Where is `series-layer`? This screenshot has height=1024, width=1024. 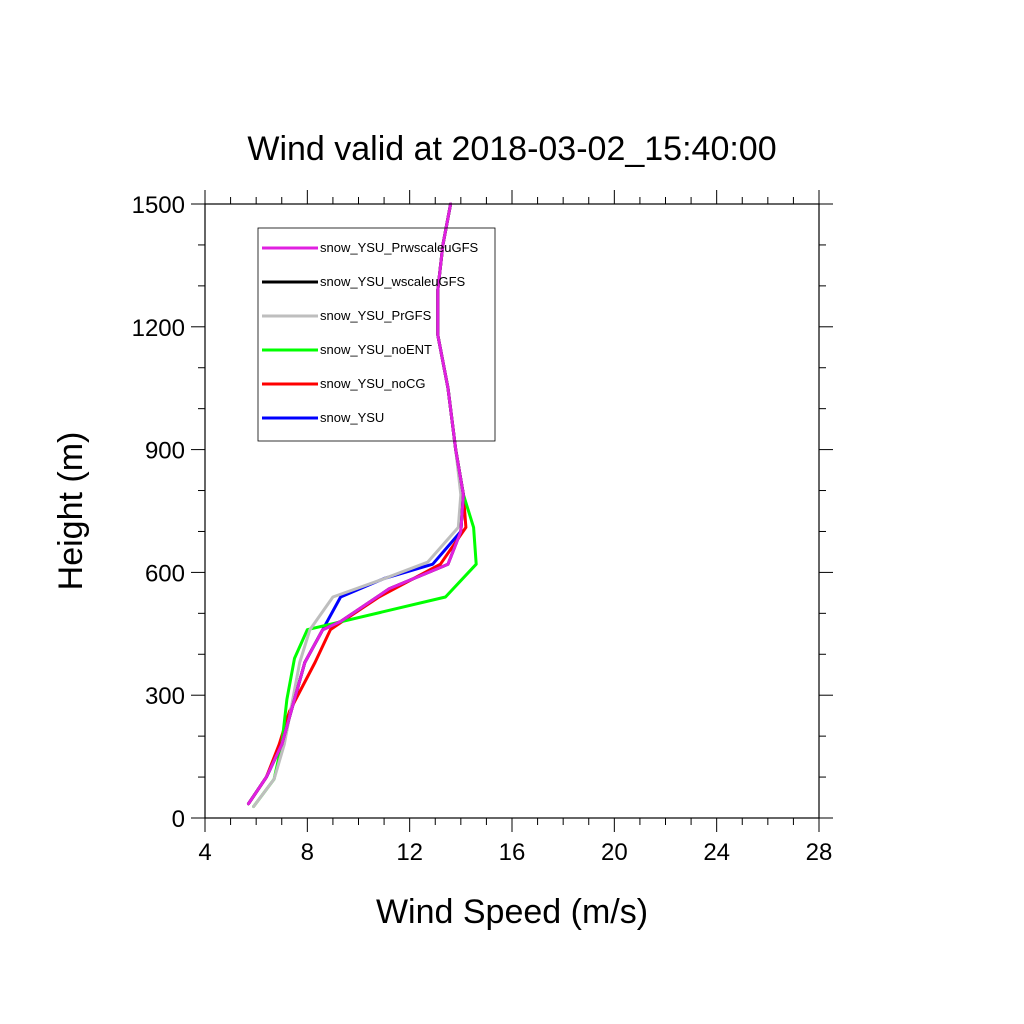 series-layer is located at coordinates (362, 505).